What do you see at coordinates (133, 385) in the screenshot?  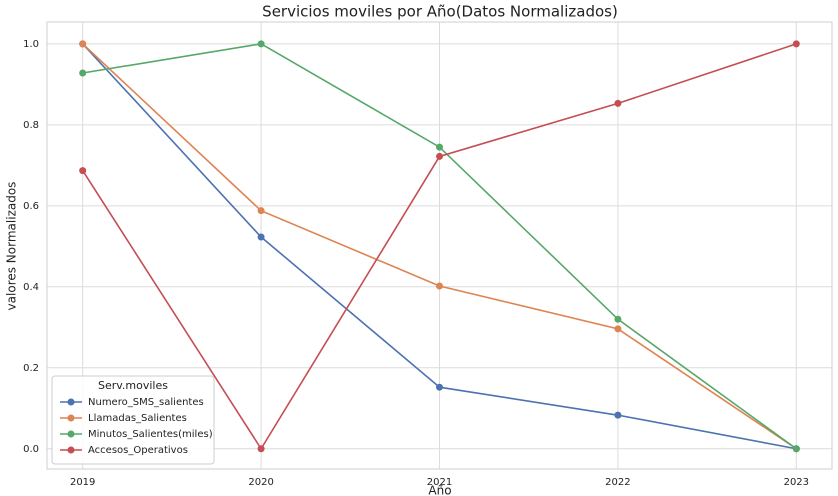 I see `legend-title: Serv.moviles` at bounding box center [133, 385].